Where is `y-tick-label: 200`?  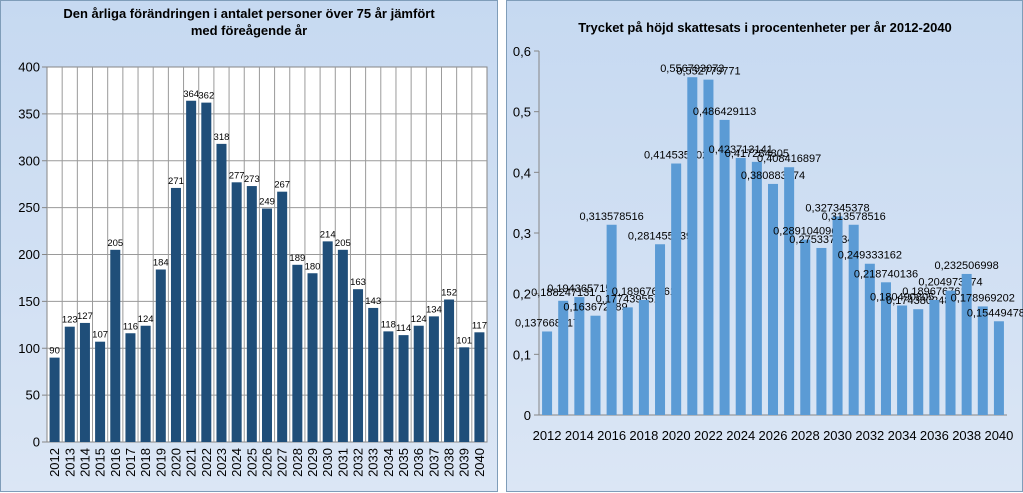 y-tick-label: 200 is located at coordinates (29, 254).